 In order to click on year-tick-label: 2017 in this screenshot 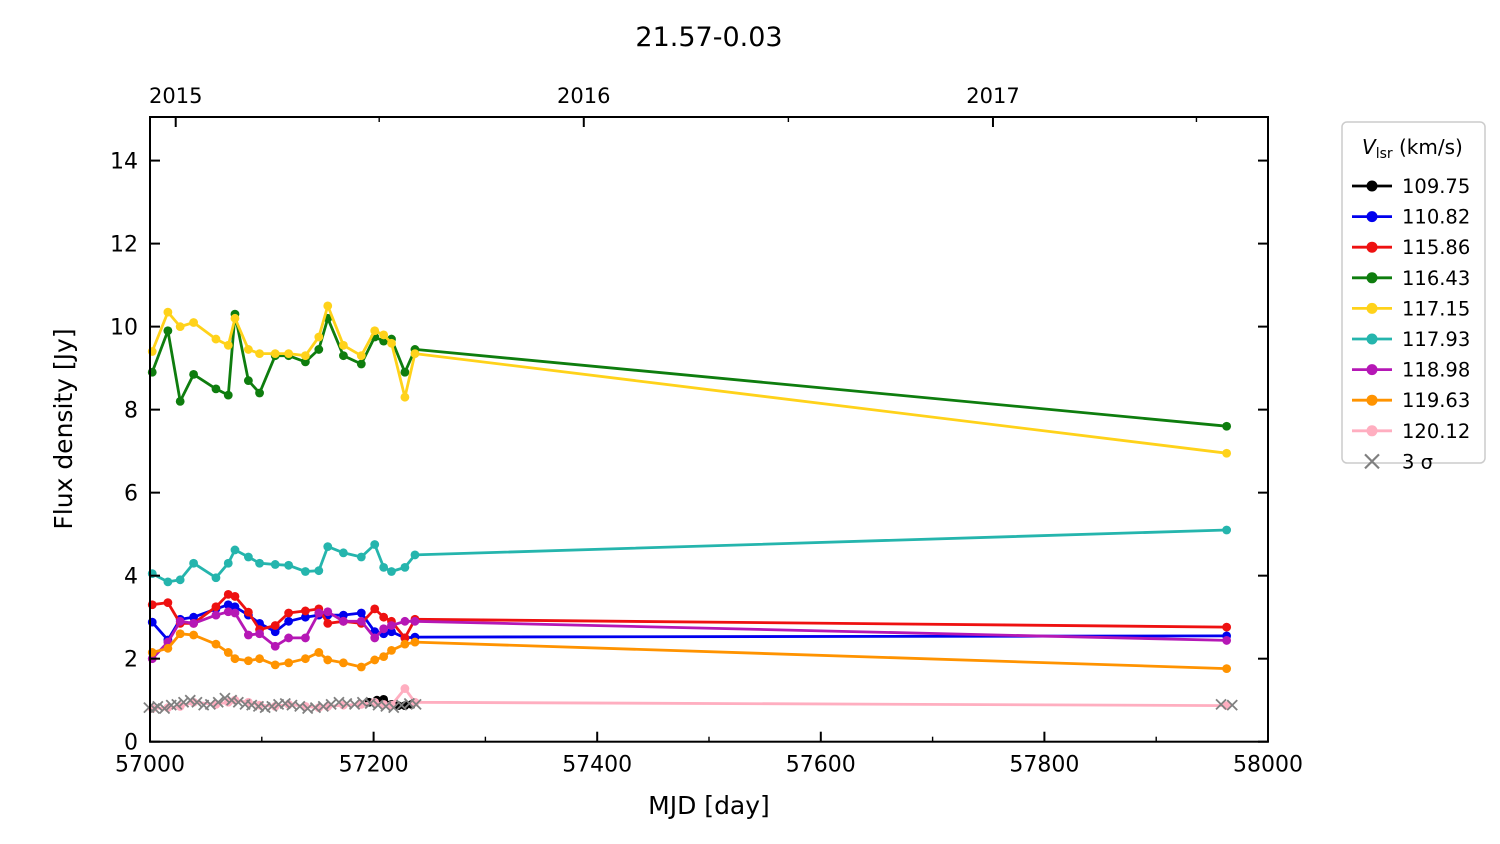, I will do `click(992, 96)`.